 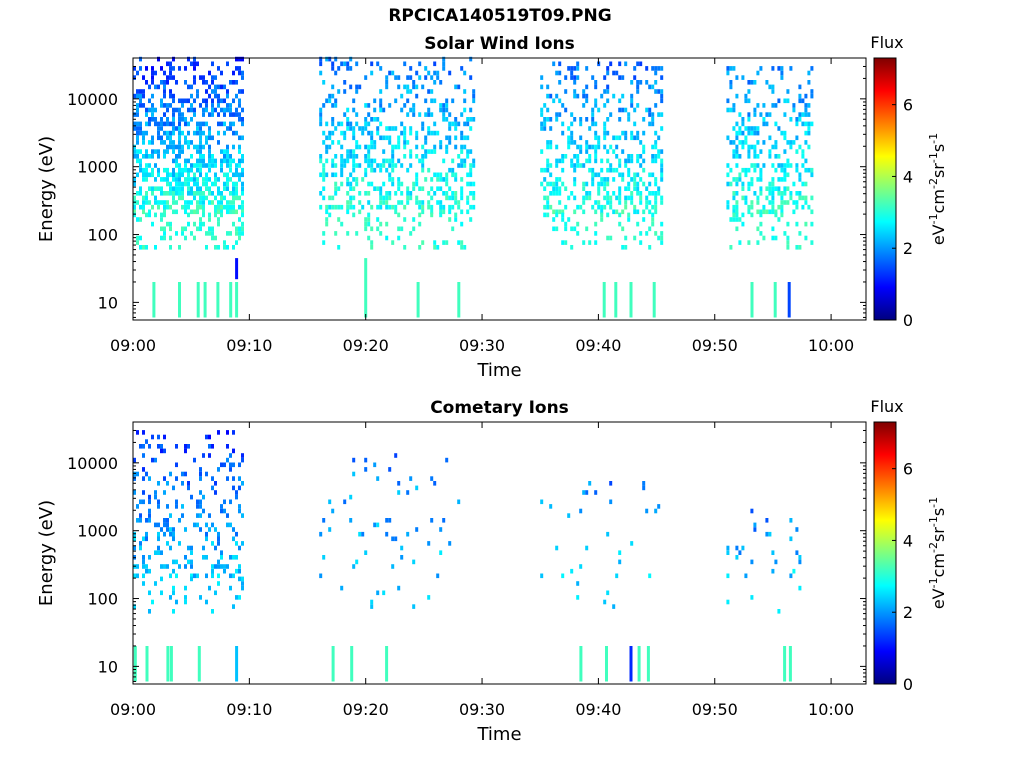 What do you see at coordinates (885, 189) in the screenshot?
I see `panel-1-colorbar` at bounding box center [885, 189].